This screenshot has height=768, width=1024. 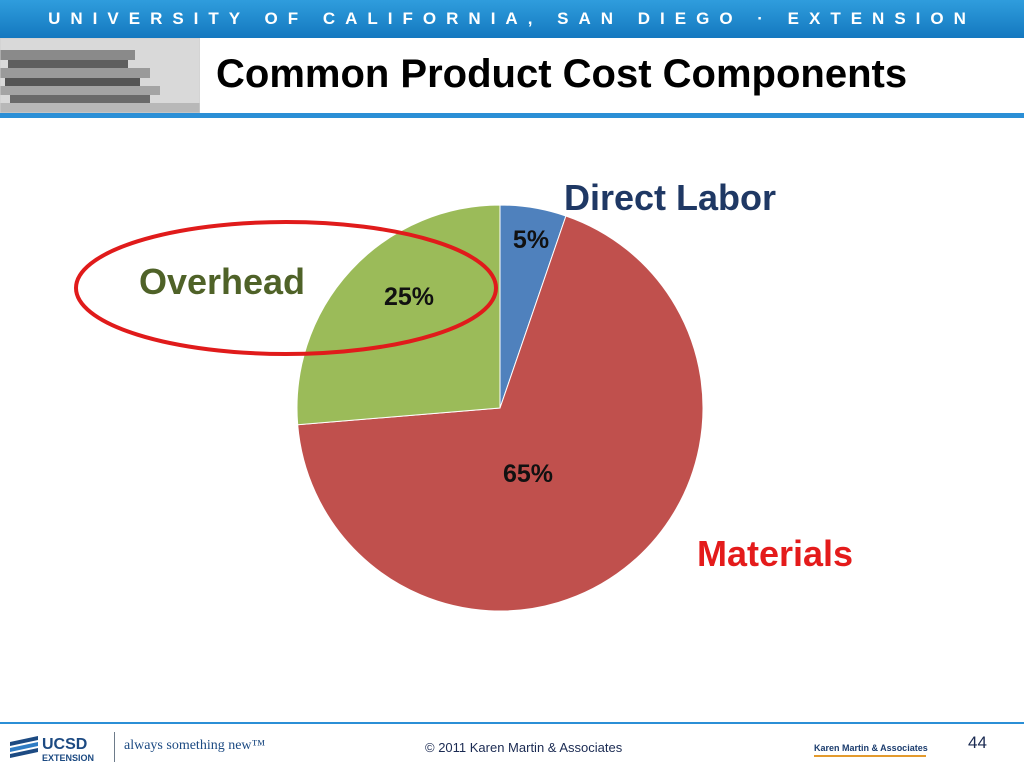 I want to click on ucsd-logo-text: UCSD, so click(x=64, y=744).